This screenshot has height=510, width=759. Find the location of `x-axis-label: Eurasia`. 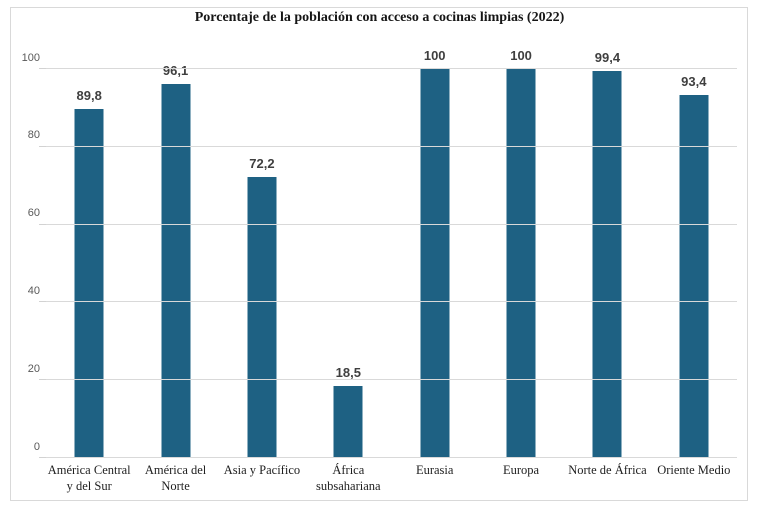

x-axis-label: Eurasia is located at coordinates (434, 470).